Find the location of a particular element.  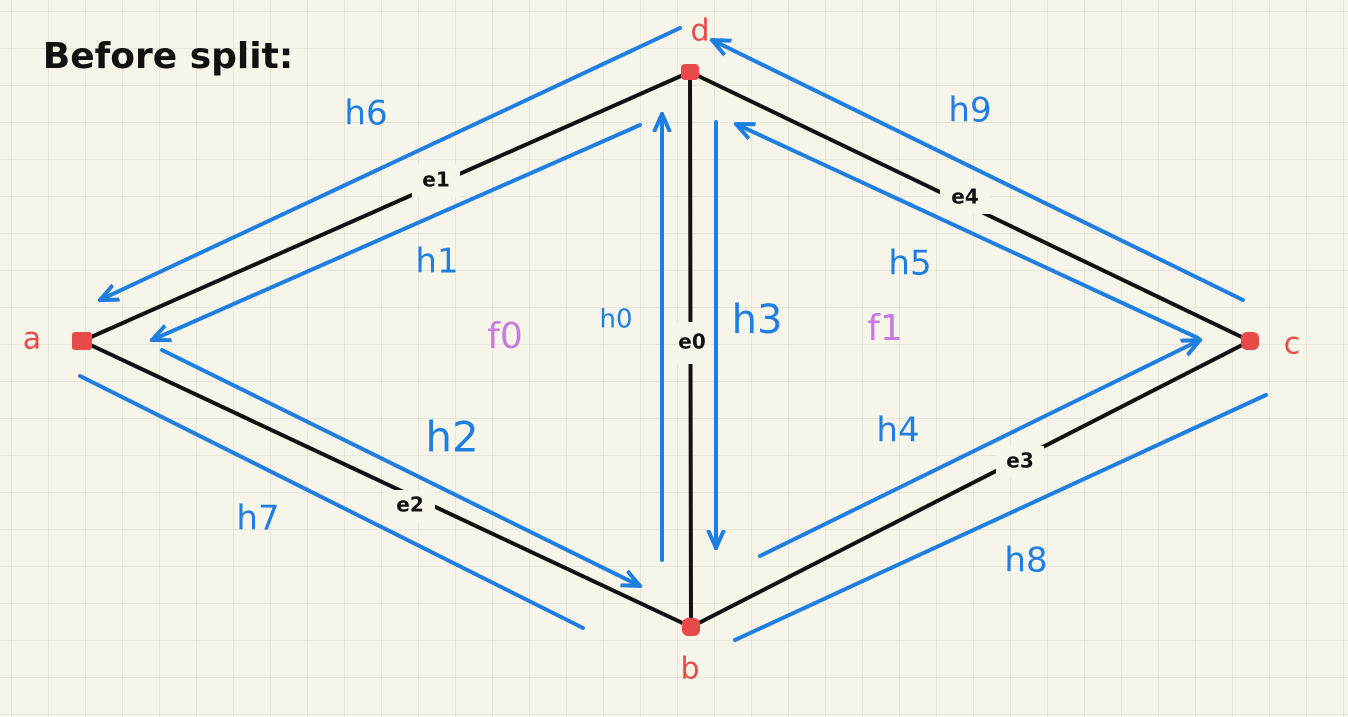

halfedge-label: h9 is located at coordinates (969, 111).